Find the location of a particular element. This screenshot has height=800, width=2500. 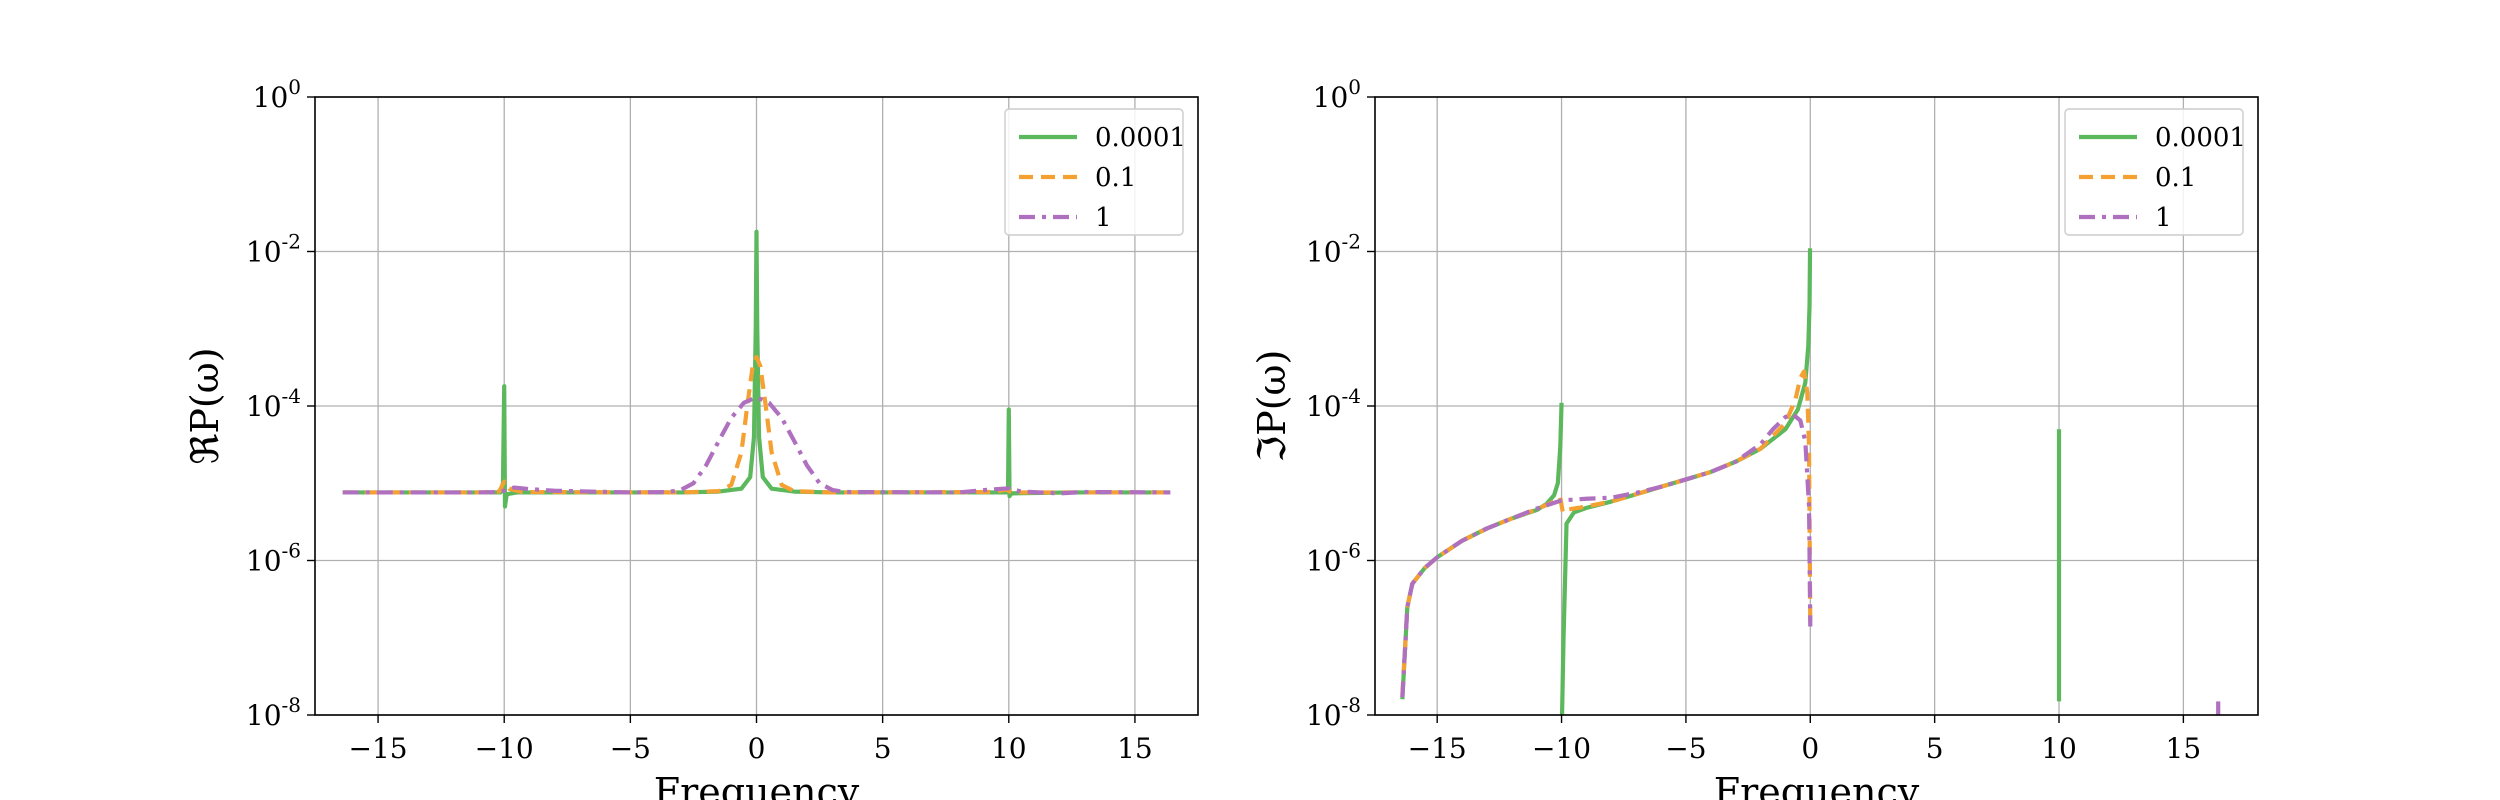

y-axis-title: ℜP(ω) is located at coordinates (205, 405).